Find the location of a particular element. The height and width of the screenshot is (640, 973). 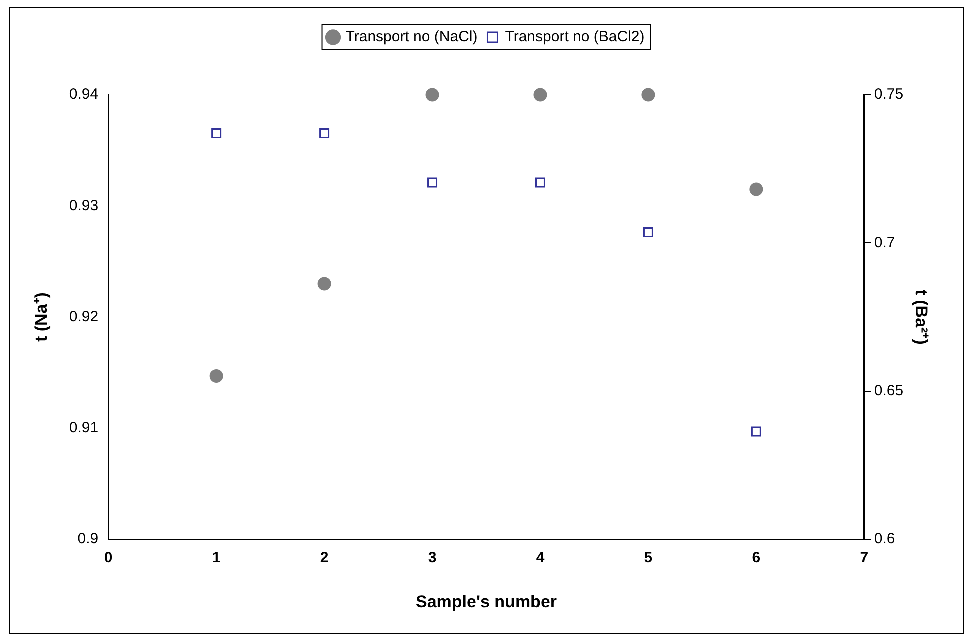

x-axis-title: Sample's number is located at coordinates (487, 602).